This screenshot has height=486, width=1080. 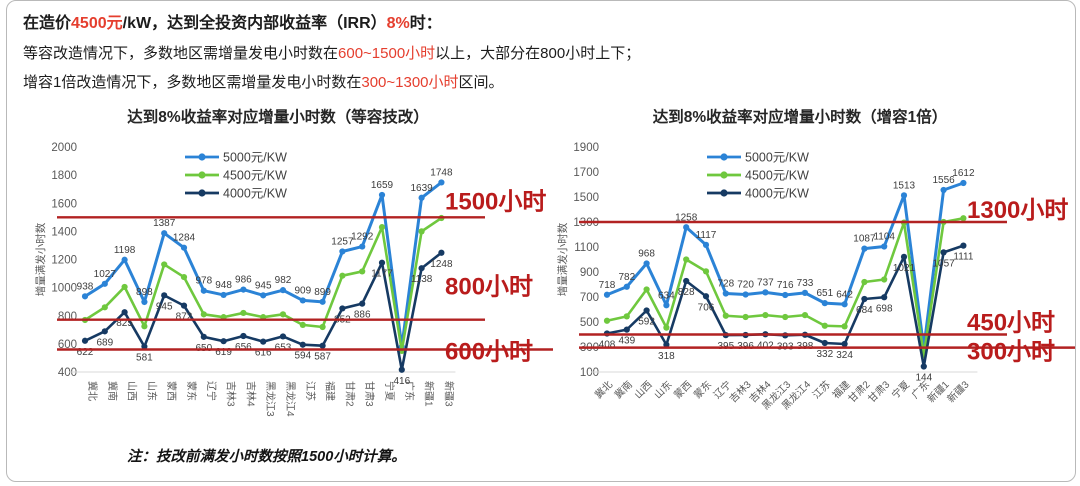 What do you see at coordinates (302, 356) in the screenshot?
I see `data-label: 594` at bounding box center [302, 356].